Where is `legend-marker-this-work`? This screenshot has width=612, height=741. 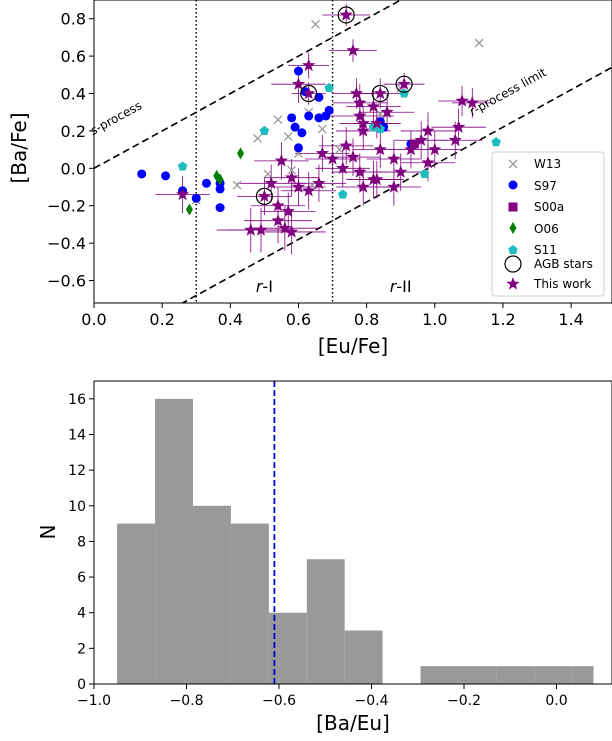
legend-marker-this-work is located at coordinates (513, 283).